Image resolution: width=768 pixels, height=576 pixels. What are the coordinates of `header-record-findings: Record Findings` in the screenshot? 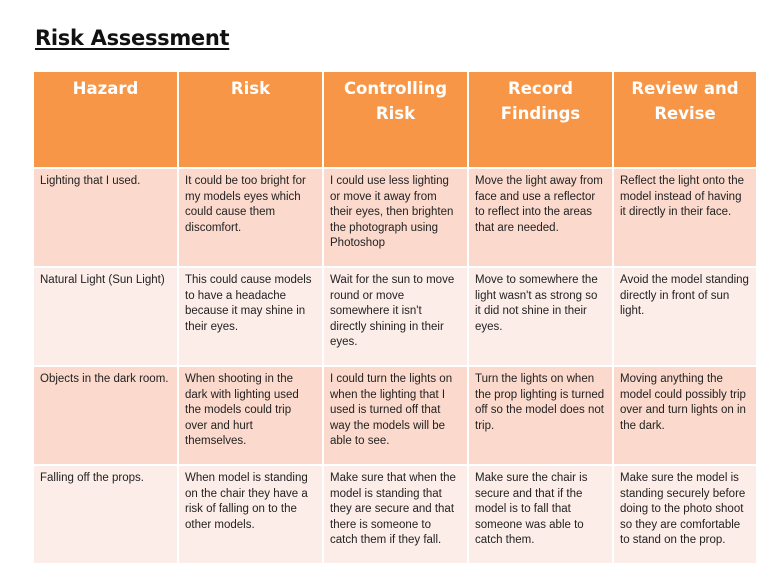 It's located at (540, 119).